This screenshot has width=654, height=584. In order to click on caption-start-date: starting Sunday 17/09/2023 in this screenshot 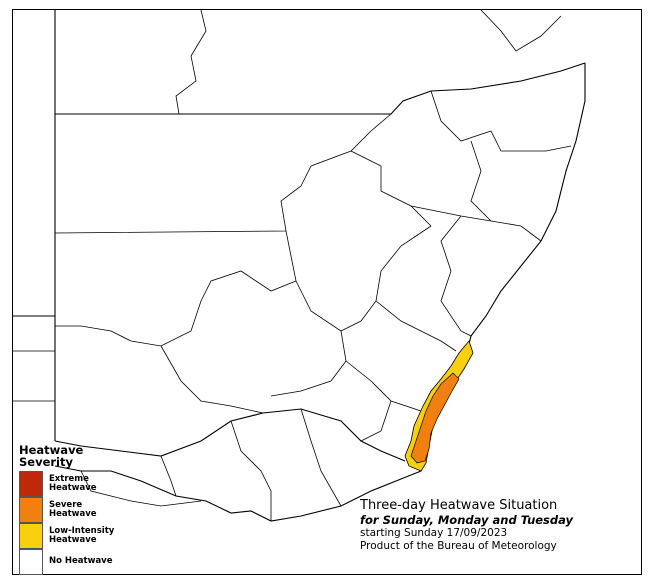, I will do `click(434, 533)`.